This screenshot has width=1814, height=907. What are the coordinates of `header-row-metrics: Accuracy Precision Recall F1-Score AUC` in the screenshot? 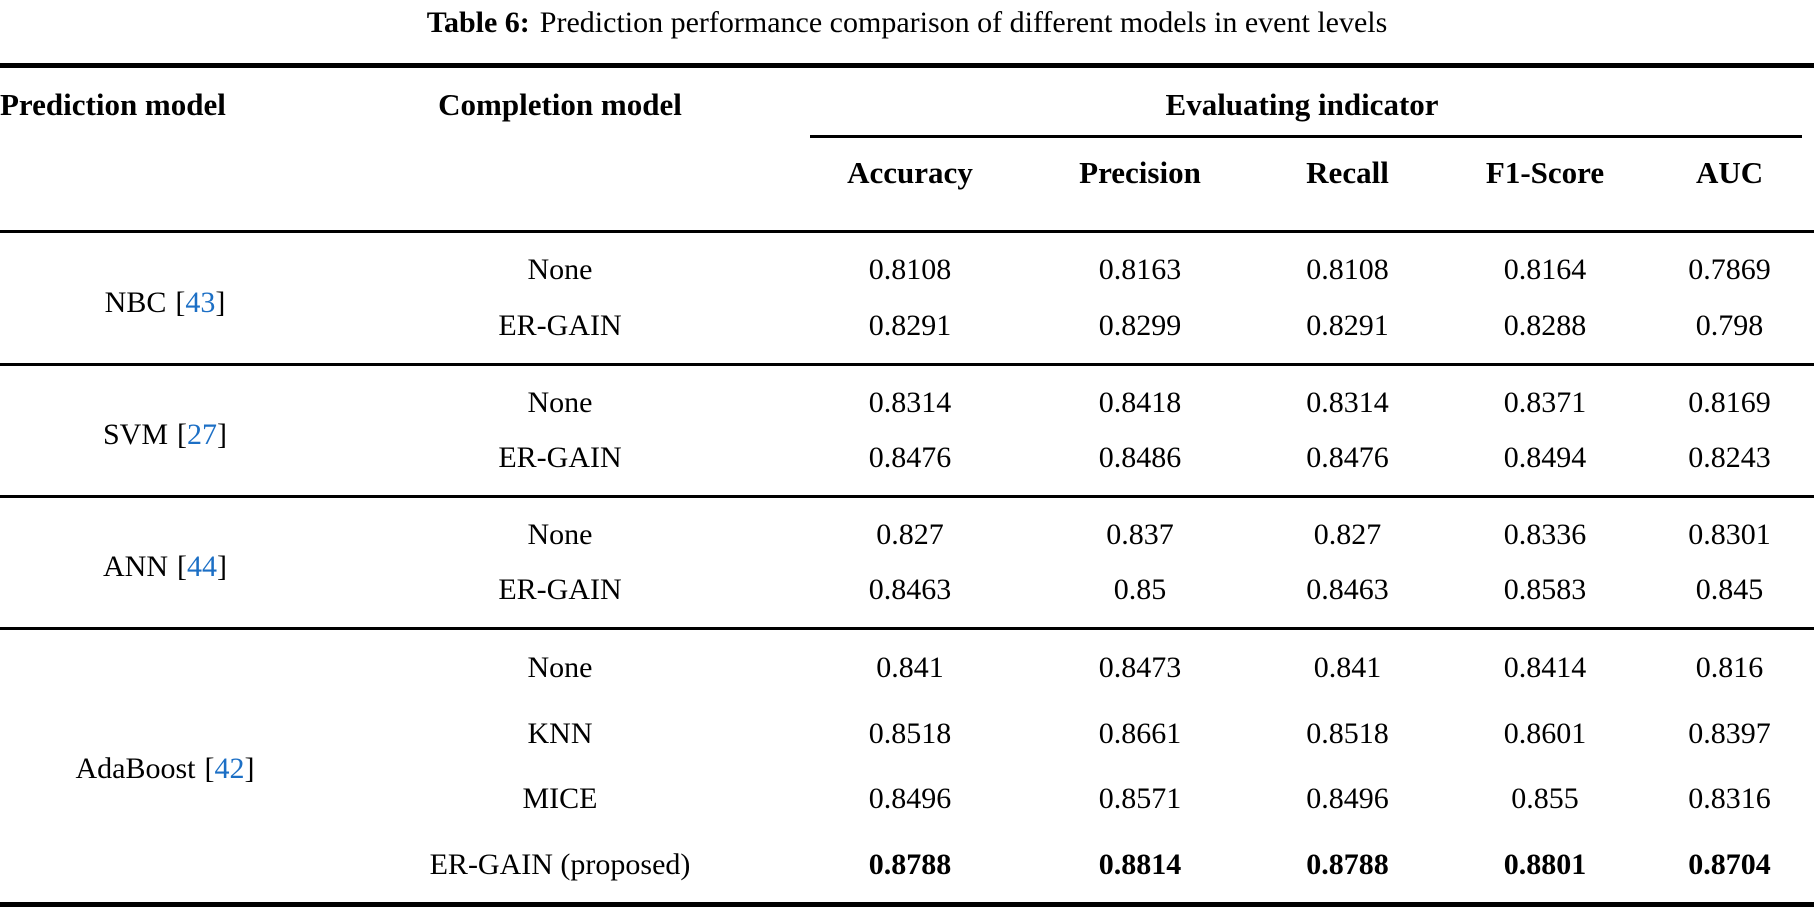 It's located at (907, 185).